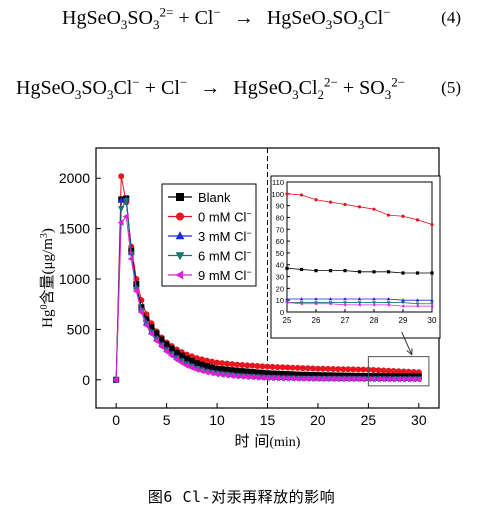 This screenshot has width=483, height=521. I want to click on legend-label-text: 0 mM Cl, so click(222, 217).